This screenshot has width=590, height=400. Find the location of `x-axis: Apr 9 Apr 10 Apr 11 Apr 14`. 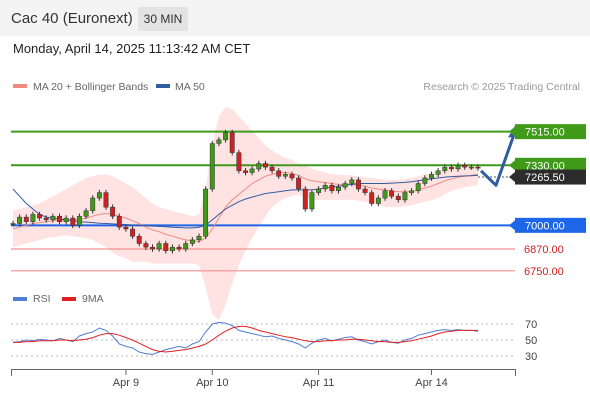

x-axis: Apr 9 Apr 10 Apr 11 Apr 14 is located at coordinates (263, 379).